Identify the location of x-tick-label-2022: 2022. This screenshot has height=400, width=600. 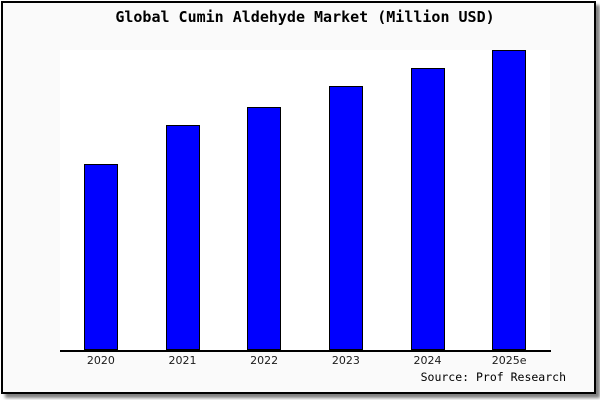
(264, 360).